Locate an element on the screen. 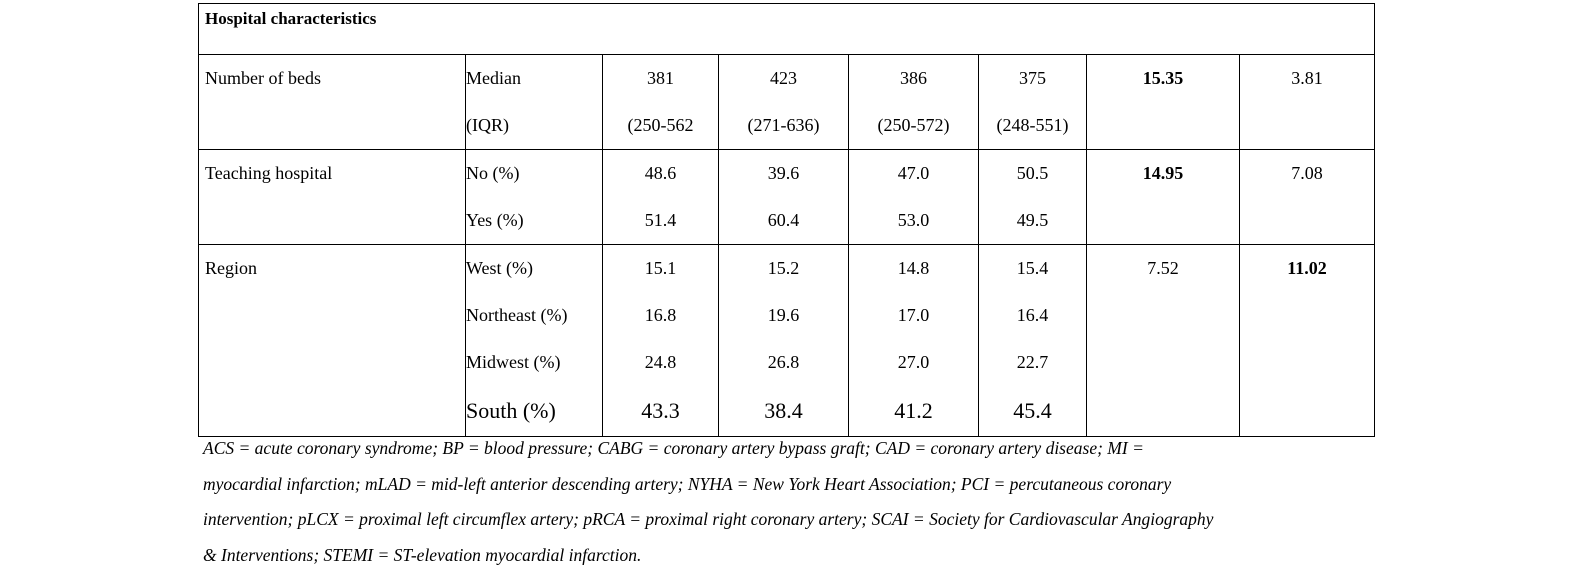  section-title: Hospital characteristics is located at coordinates (787, 29).